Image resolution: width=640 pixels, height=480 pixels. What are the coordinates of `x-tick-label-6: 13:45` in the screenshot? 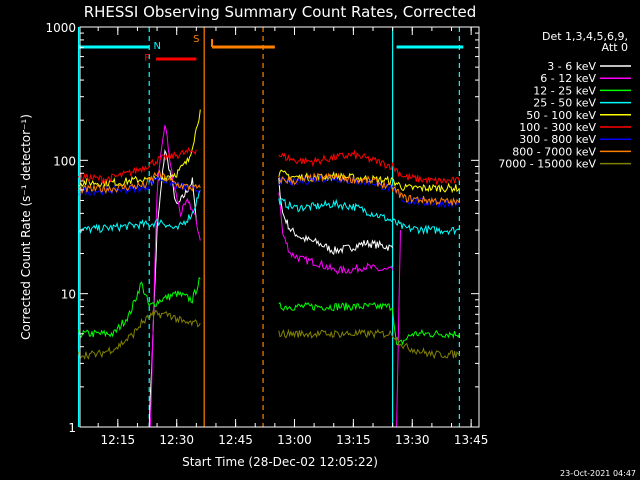 It's located at (471, 440).